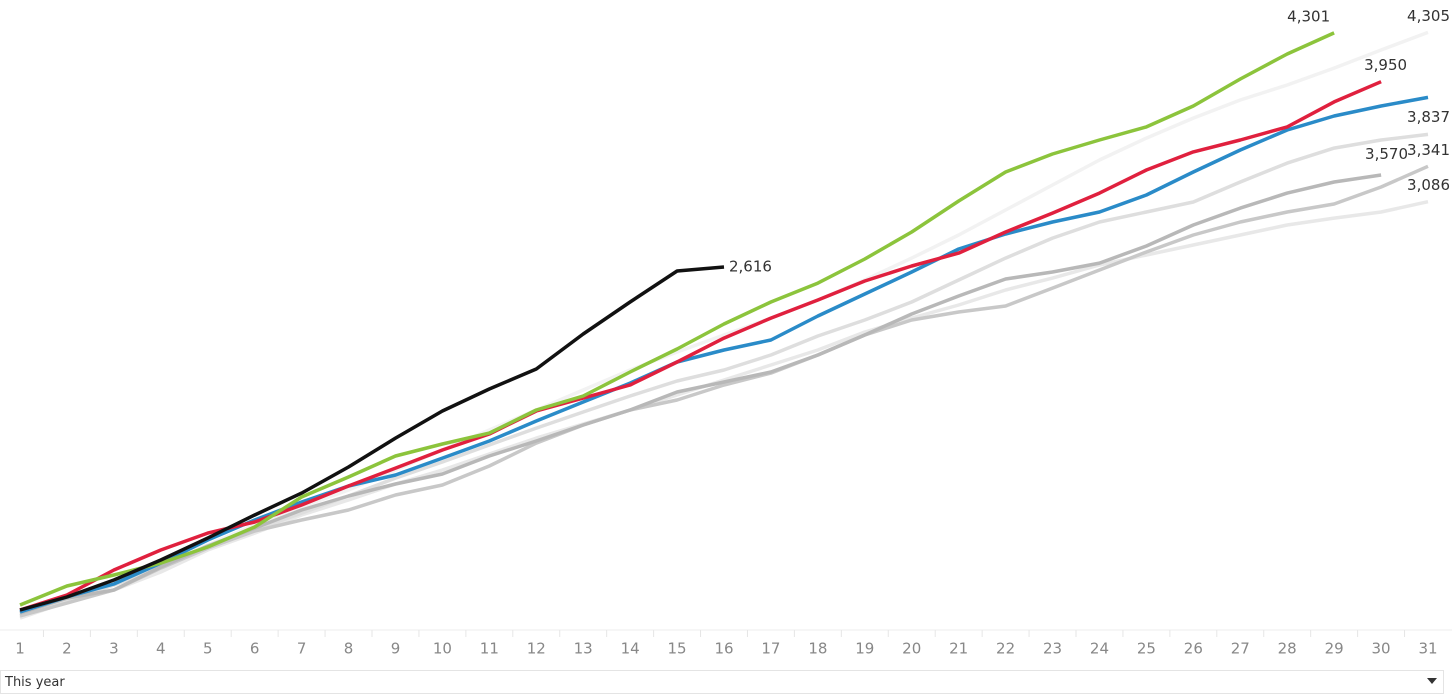 This screenshot has width=1452, height=695. Describe the element at coordinates (722, 682) in the screenshot. I see `filter-dropdown: This year` at that location.